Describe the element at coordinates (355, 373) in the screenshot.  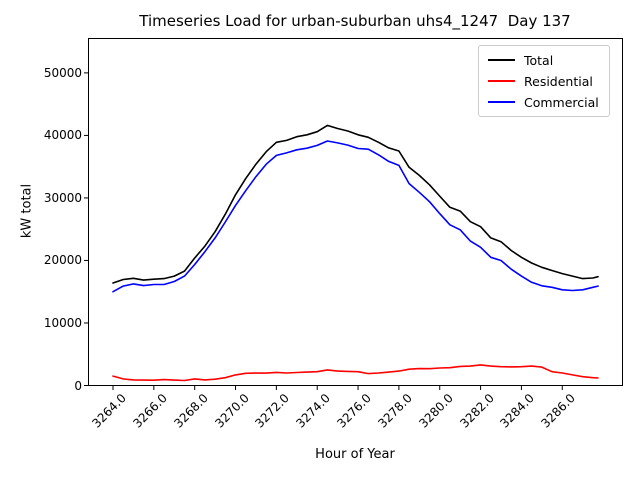
I see `series-line-residential` at that location.